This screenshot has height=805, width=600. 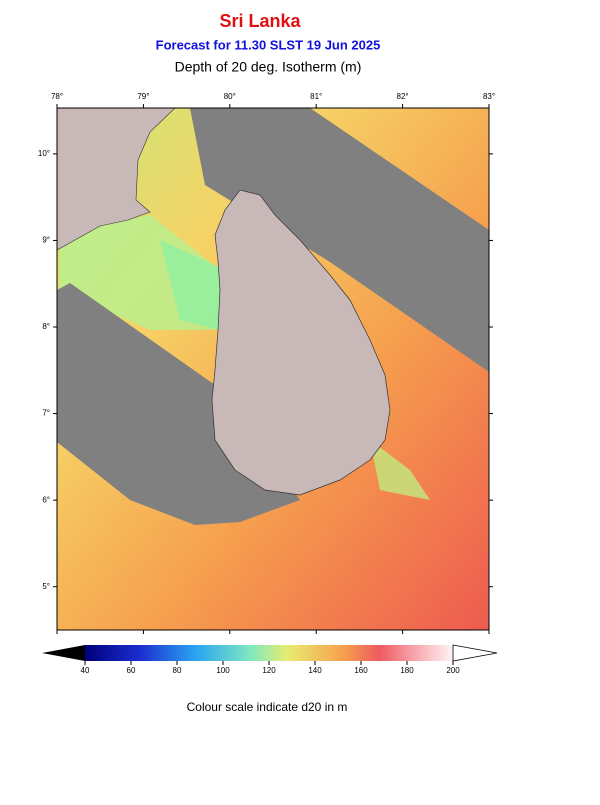 What do you see at coordinates (267, 707) in the screenshot?
I see `caption: Colour scale indicate d20 in m` at bounding box center [267, 707].